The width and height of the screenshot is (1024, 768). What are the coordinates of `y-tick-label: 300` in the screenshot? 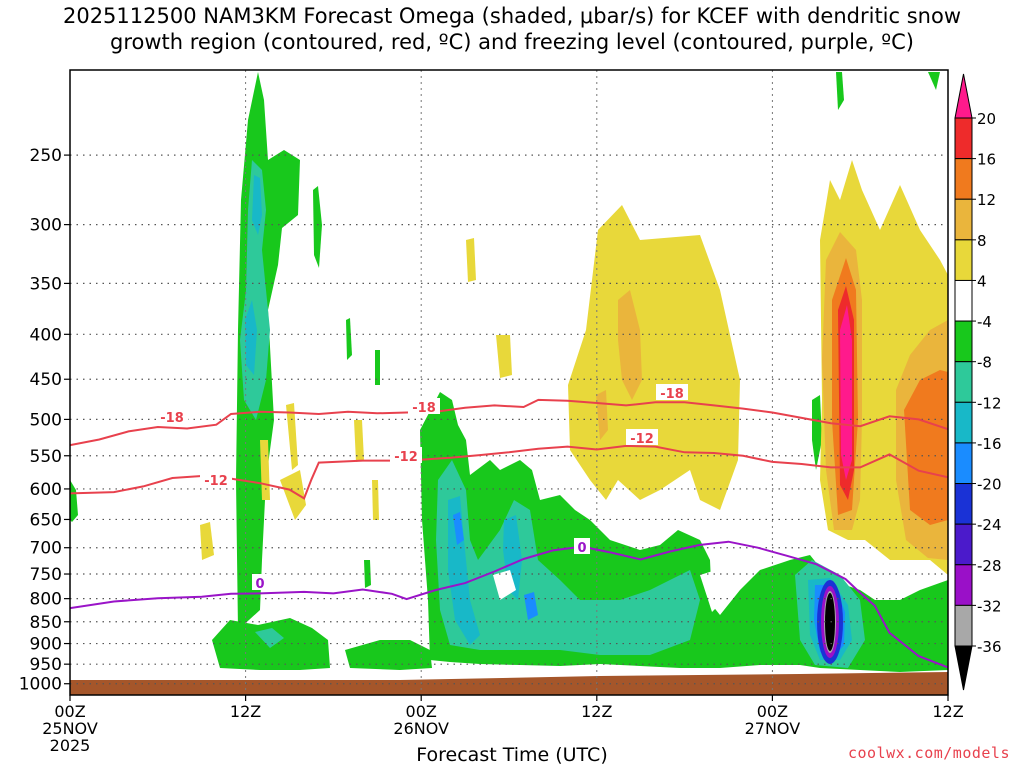 It's located at (46, 226).